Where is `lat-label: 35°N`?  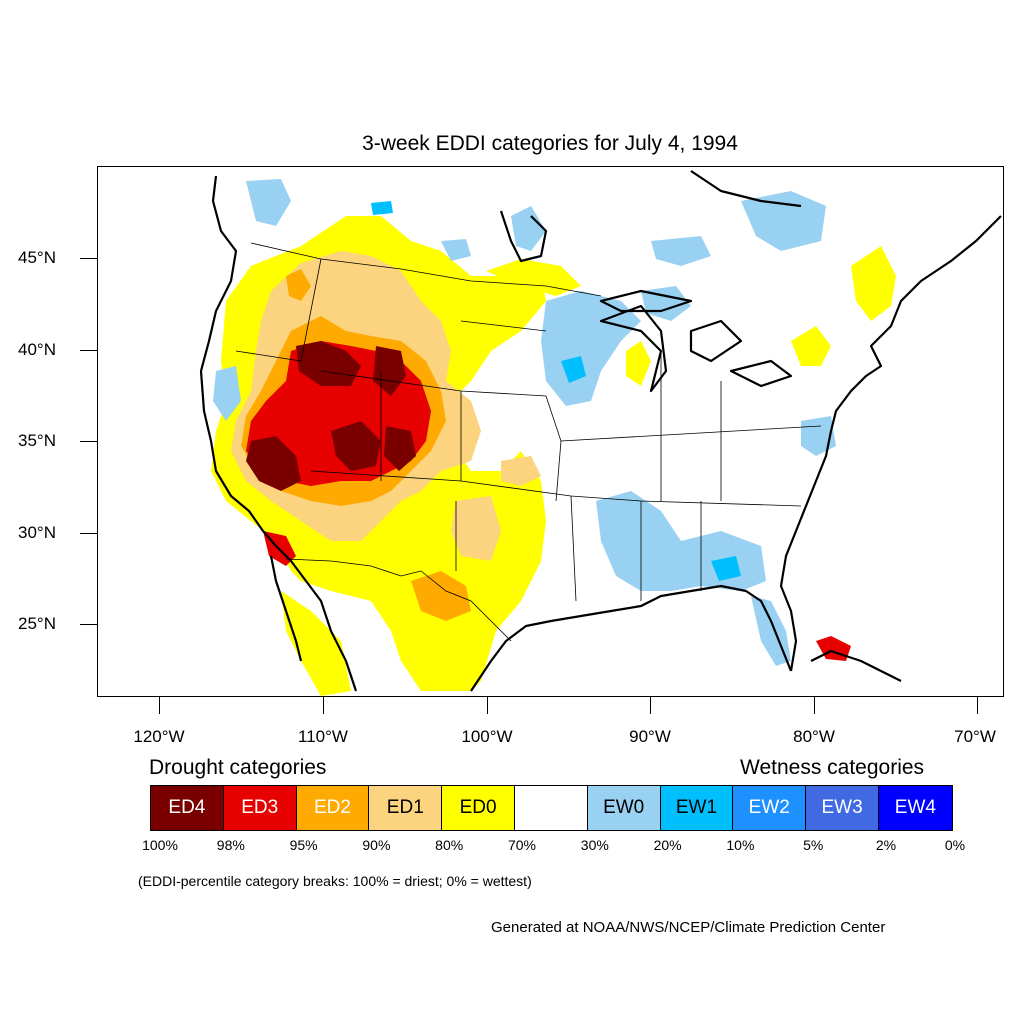 lat-label: 35°N is located at coordinates (37, 440).